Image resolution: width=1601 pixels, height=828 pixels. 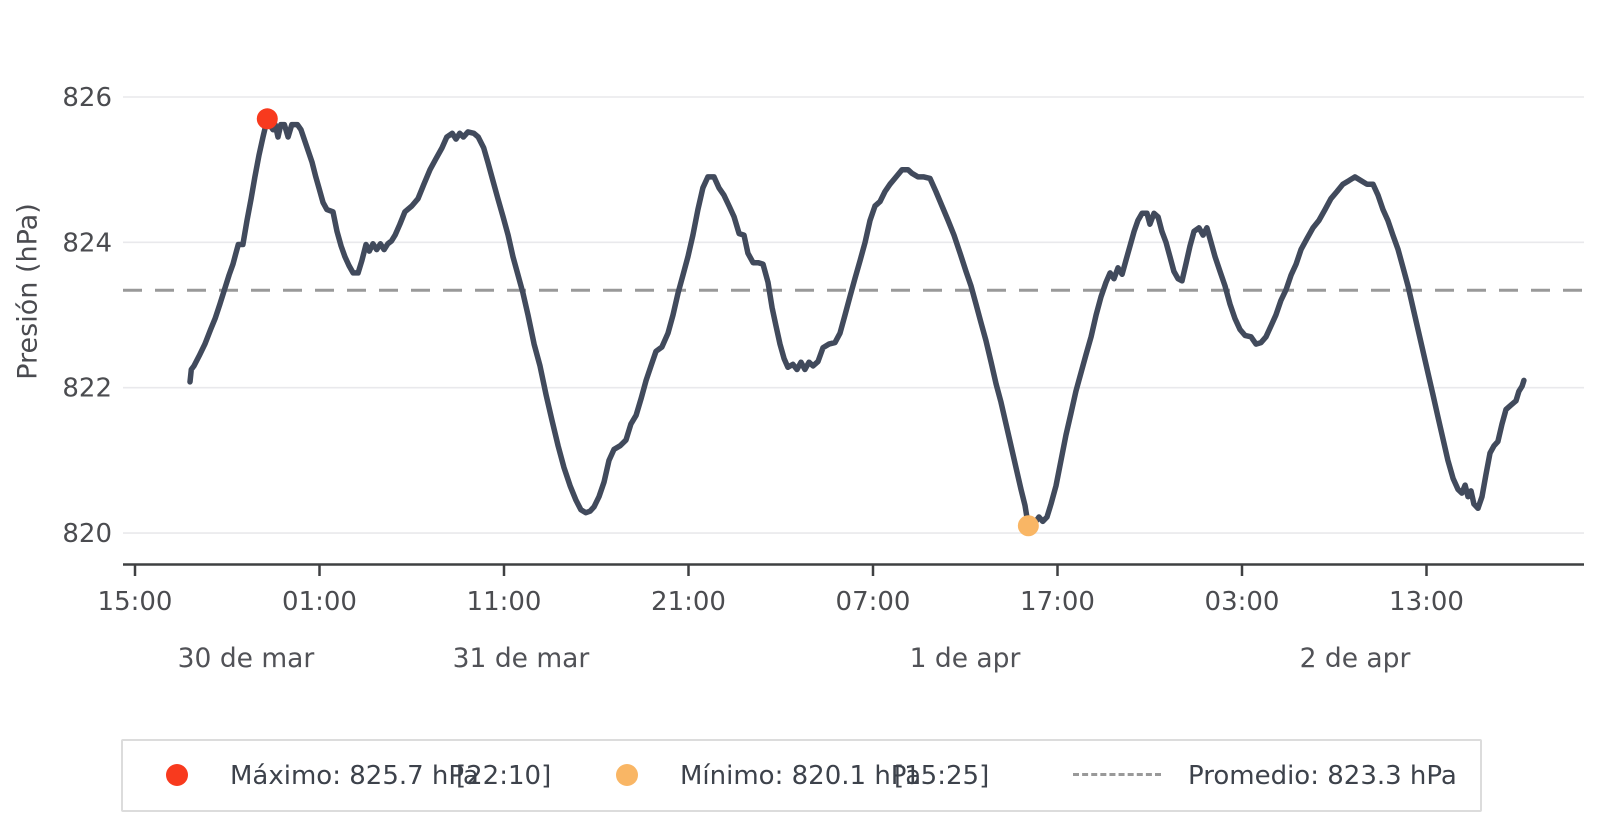 I want to click on min-marker-icon, so click(x=627, y=775).